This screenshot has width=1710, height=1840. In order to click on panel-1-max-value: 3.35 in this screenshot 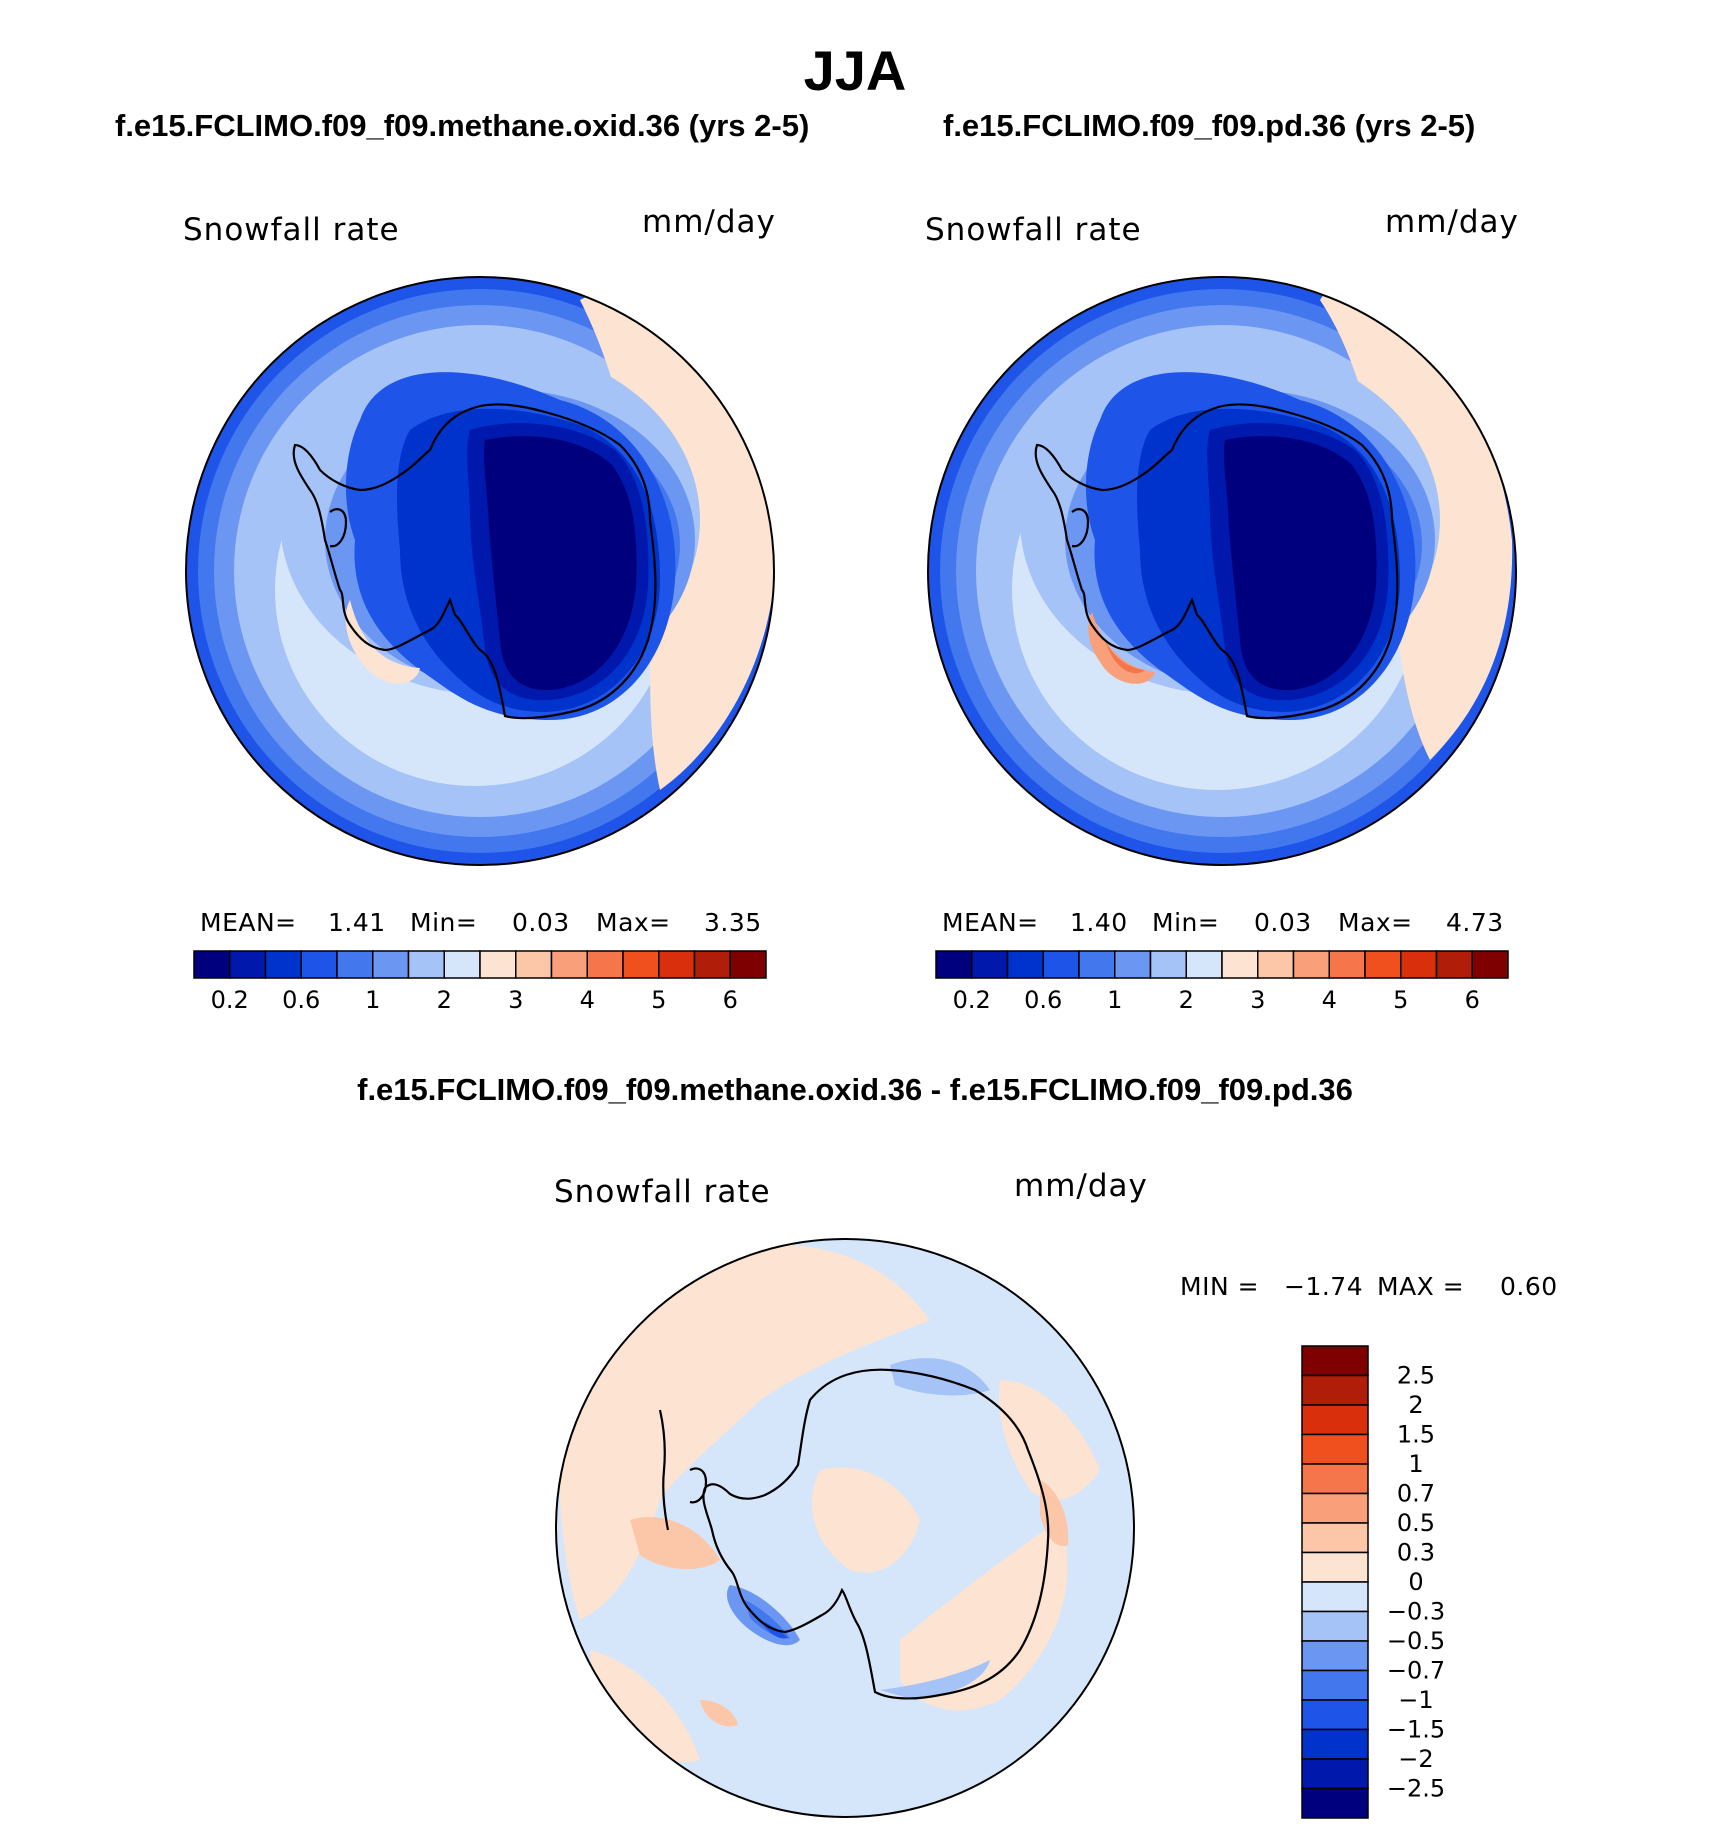, I will do `click(733, 922)`.